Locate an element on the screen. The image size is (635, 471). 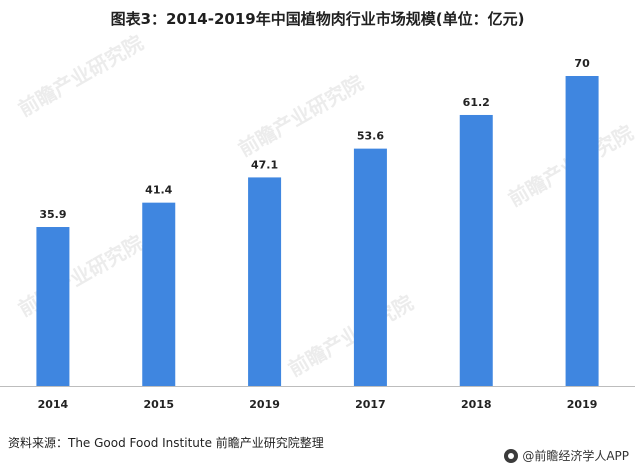
brand-logo-icon is located at coordinates (511, 455).